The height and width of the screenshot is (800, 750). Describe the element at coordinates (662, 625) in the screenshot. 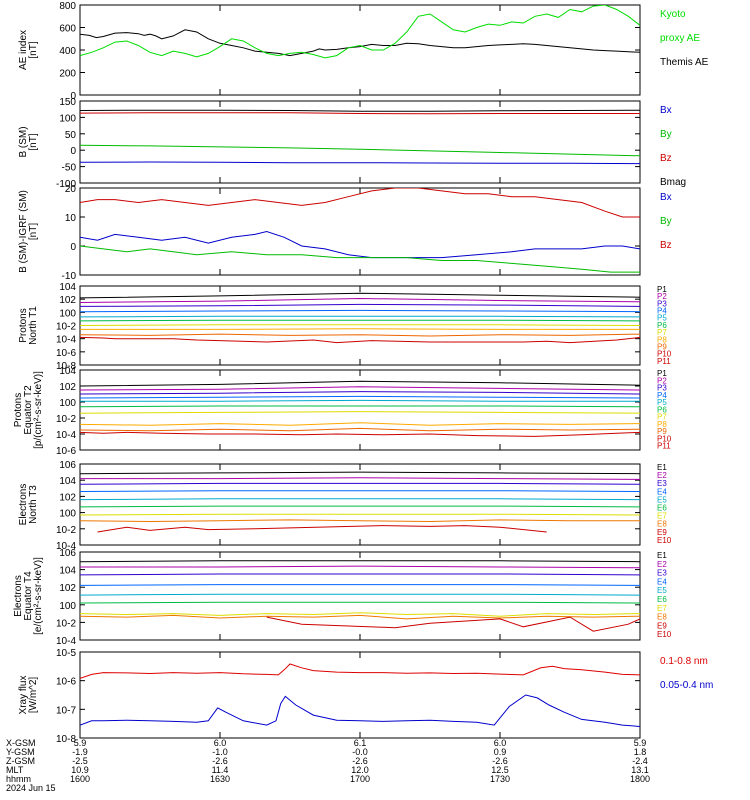

I see `legend-entry: E9` at that location.